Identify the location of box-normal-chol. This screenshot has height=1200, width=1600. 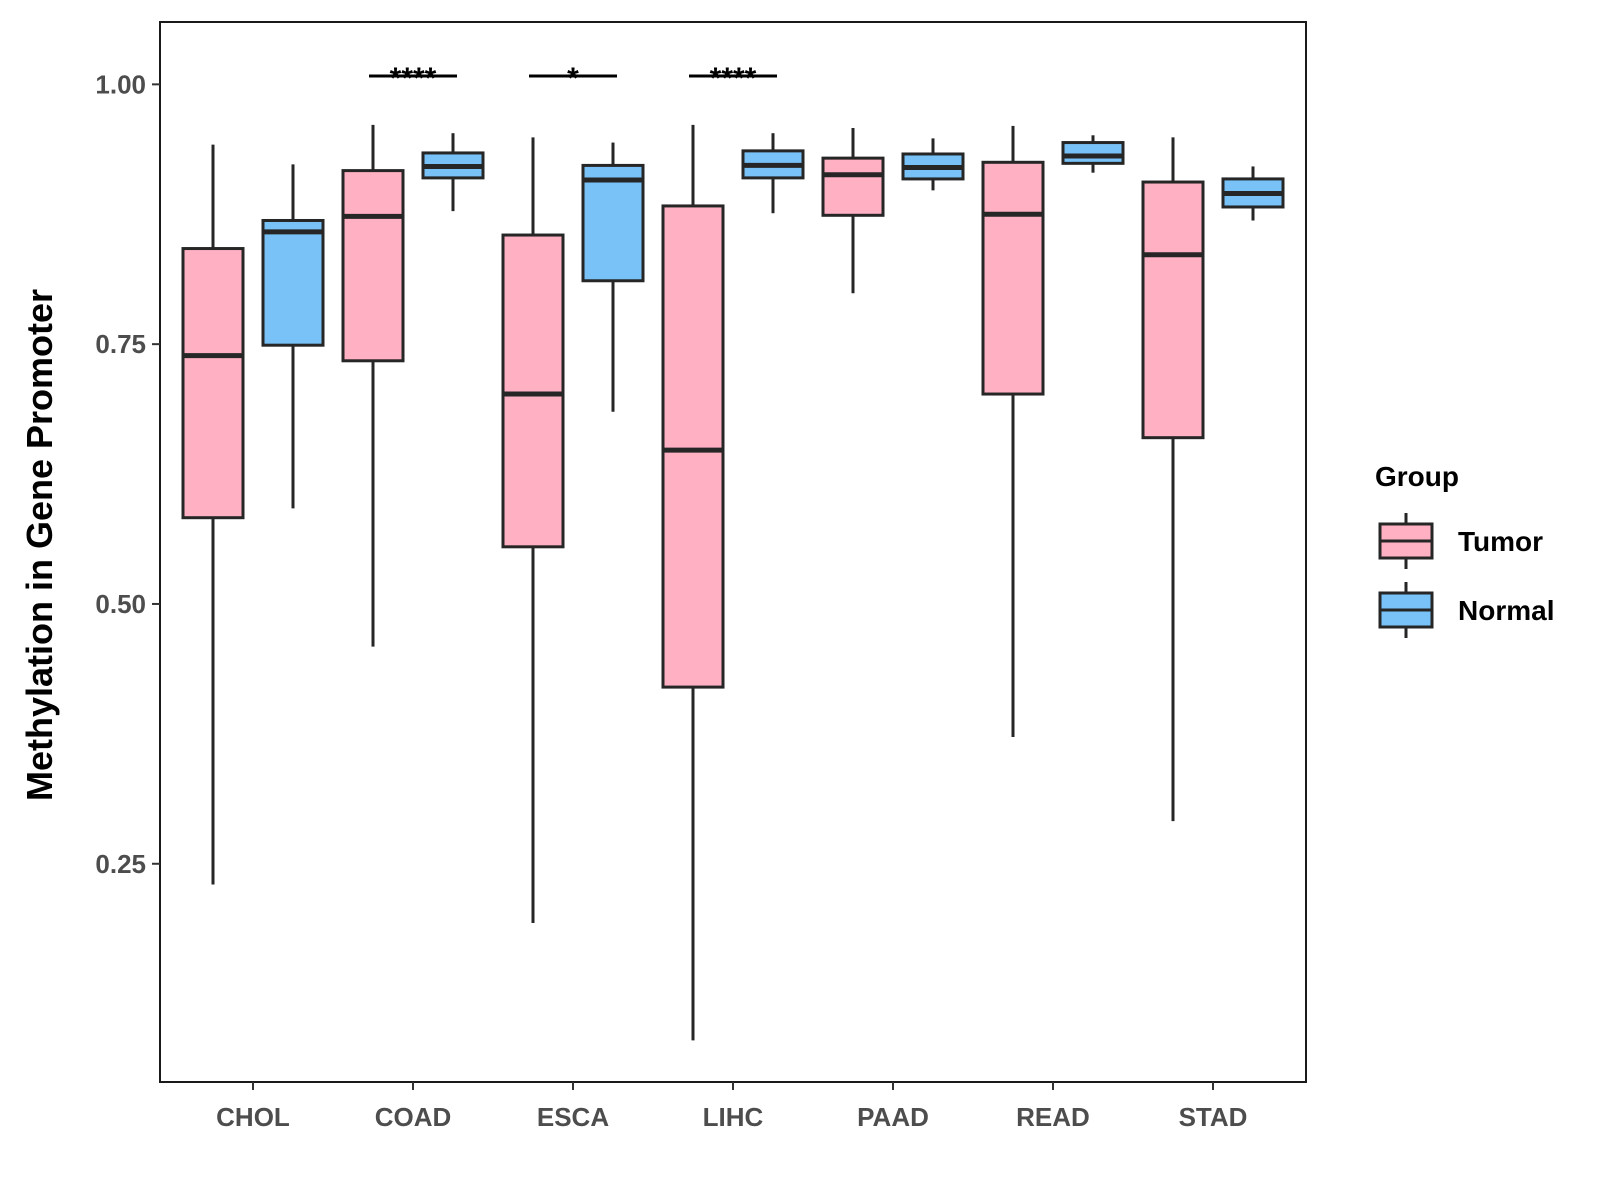
(293, 336).